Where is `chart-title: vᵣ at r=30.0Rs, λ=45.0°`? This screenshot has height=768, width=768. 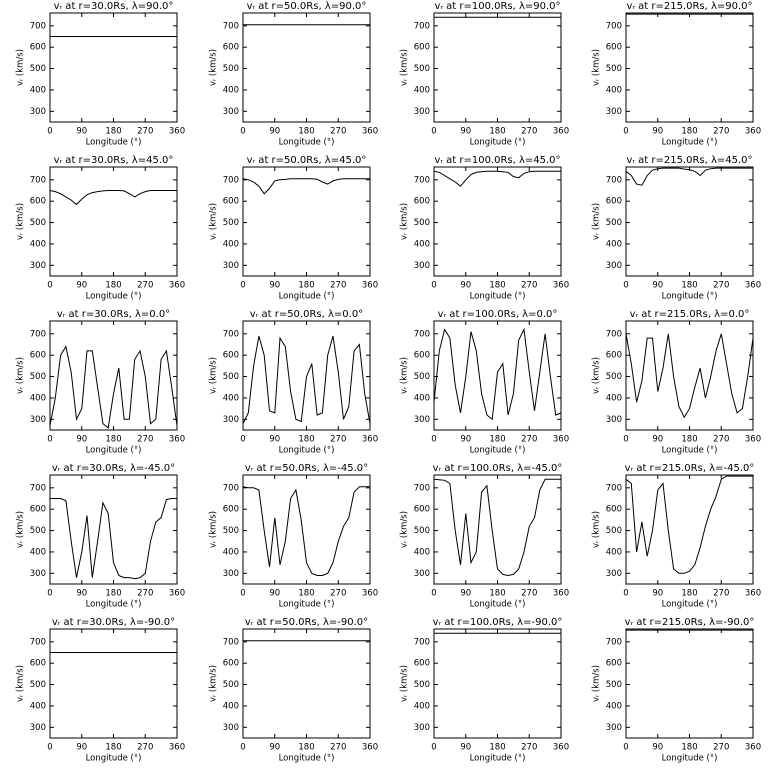
chart-title: vᵣ at r=30.0Rs, λ=45.0° is located at coordinates (114, 160).